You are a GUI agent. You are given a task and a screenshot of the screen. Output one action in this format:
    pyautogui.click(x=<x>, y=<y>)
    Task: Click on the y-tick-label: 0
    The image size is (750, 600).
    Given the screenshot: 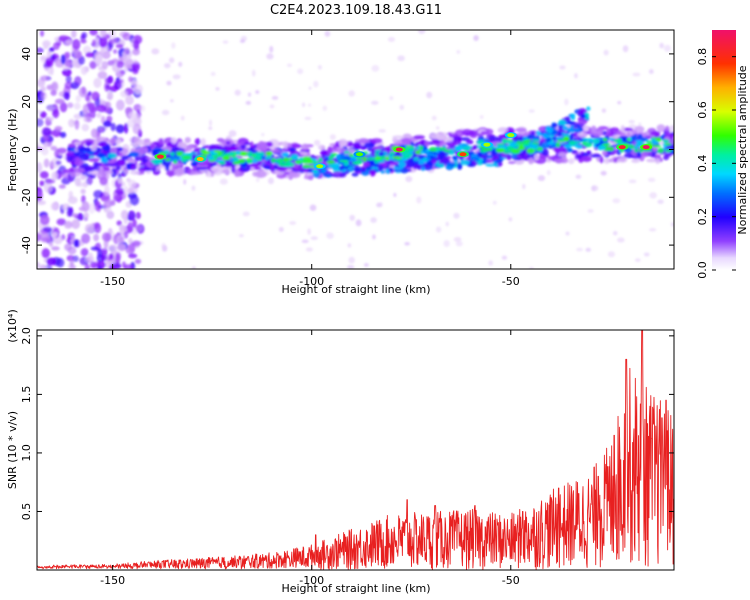 What is the action you would take?
    pyautogui.click(x=26, y=149)
    